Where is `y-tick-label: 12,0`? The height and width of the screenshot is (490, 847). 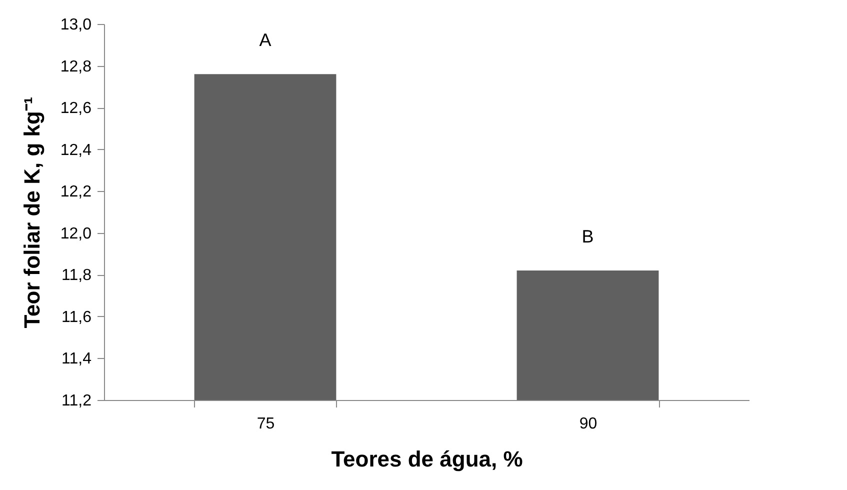 y-tick-label: 12,0 is located at coordinates (76, 233).